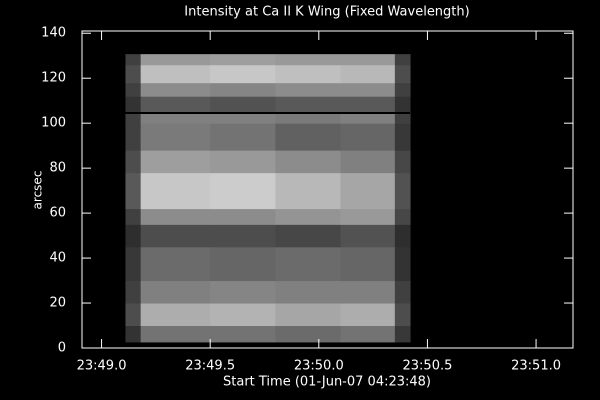 This screenshot has width=600, height=400. I want to click on x-tick-label: 23:51.0, so click(536, 366).